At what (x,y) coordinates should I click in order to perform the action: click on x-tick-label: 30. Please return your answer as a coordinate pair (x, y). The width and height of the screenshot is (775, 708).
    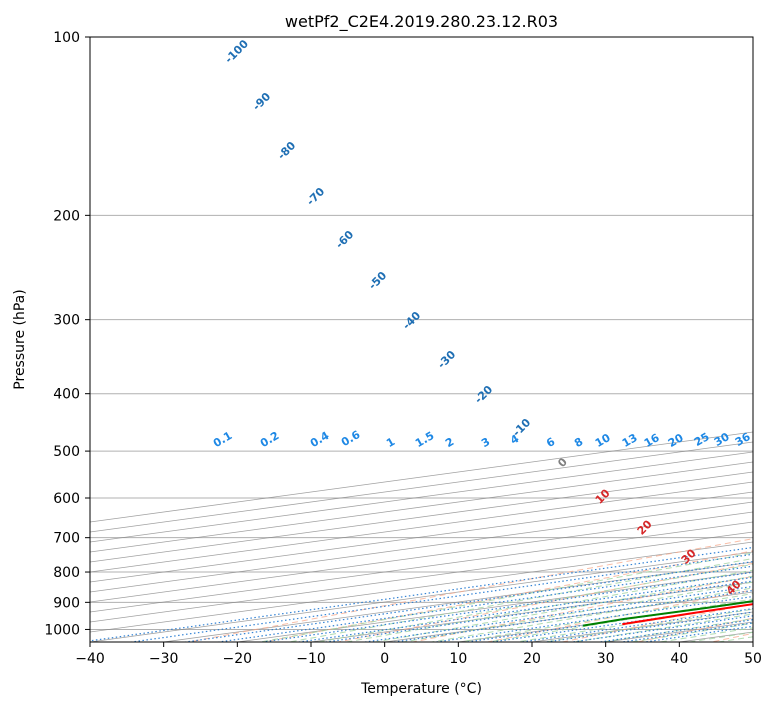
    Looking at the image, I should click on (606, 659).